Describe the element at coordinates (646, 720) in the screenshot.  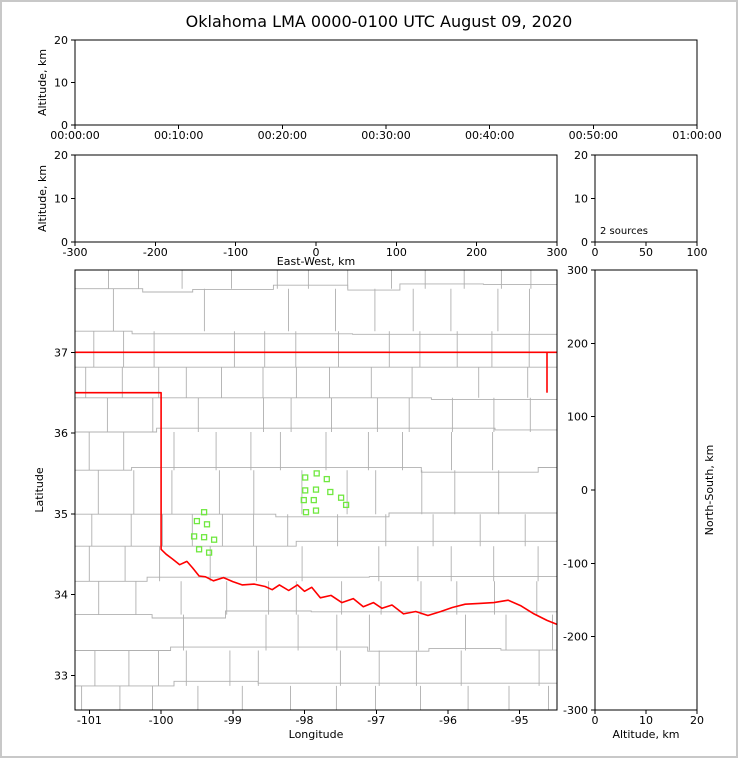
I see `x-tick-label: 10` at that location.